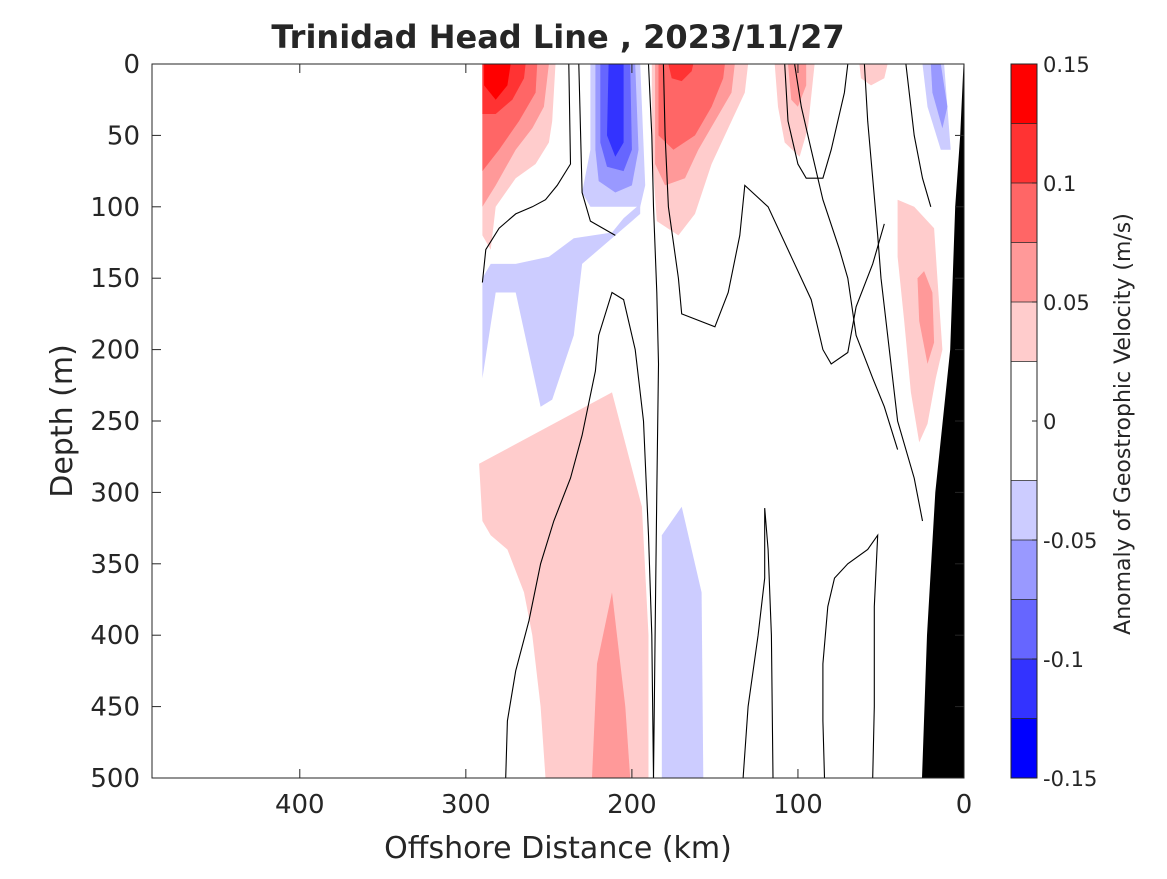 The height and width of the screenshot is (879, 1167). What do you see at coordinates (557, 37) in the screenshot?
I see `chart-title: Trinidad Head Line , 2023/11/27` at bounding box center [557, 37].